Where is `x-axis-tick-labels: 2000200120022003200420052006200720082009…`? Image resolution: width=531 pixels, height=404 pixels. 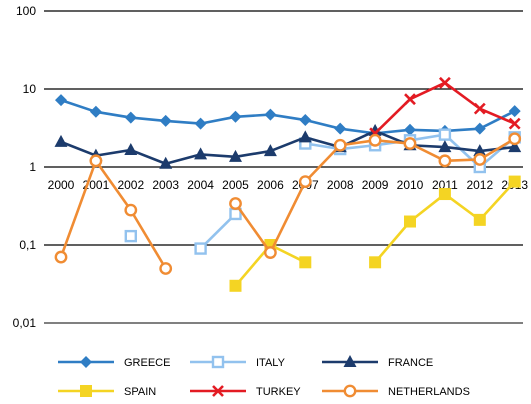
x-axis-tick-labels: 2000200120022003200420052006200720082009… is located at coordinates (288, 185).